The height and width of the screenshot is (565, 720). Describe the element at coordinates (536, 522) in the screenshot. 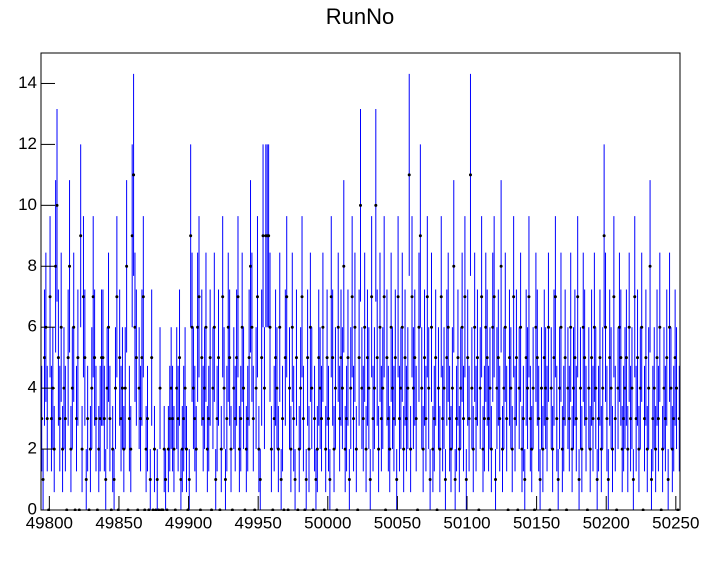

I see `x-tick-label: 50150` at that location.